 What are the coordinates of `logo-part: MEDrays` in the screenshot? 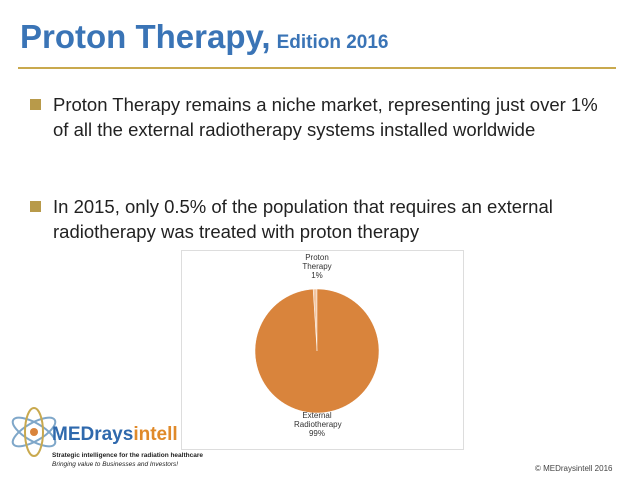 It's located at (93, 434).